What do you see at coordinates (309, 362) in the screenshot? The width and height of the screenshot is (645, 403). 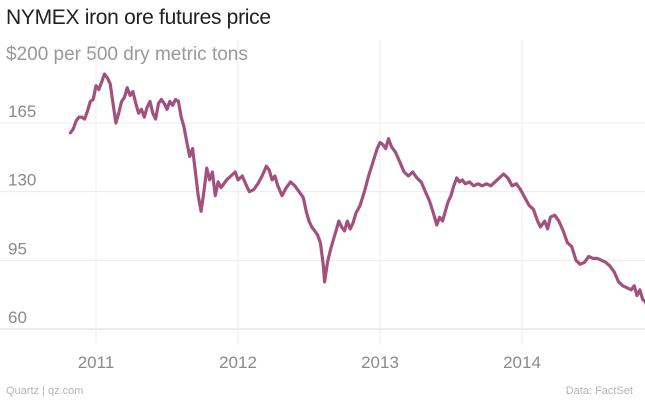 I see `x-tick-labels: 2011 2012 2013 2014` at bounding box center [309, 362].